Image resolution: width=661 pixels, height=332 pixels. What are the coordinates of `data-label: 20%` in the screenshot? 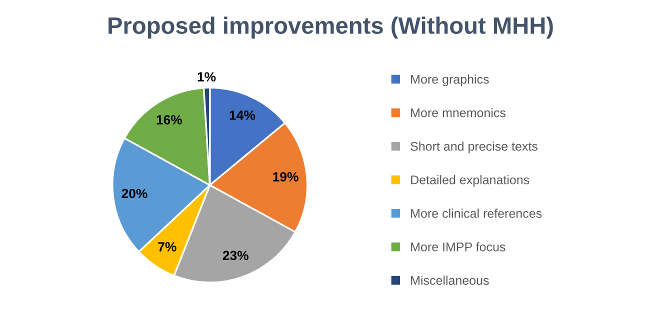 It's located at (135, 193).